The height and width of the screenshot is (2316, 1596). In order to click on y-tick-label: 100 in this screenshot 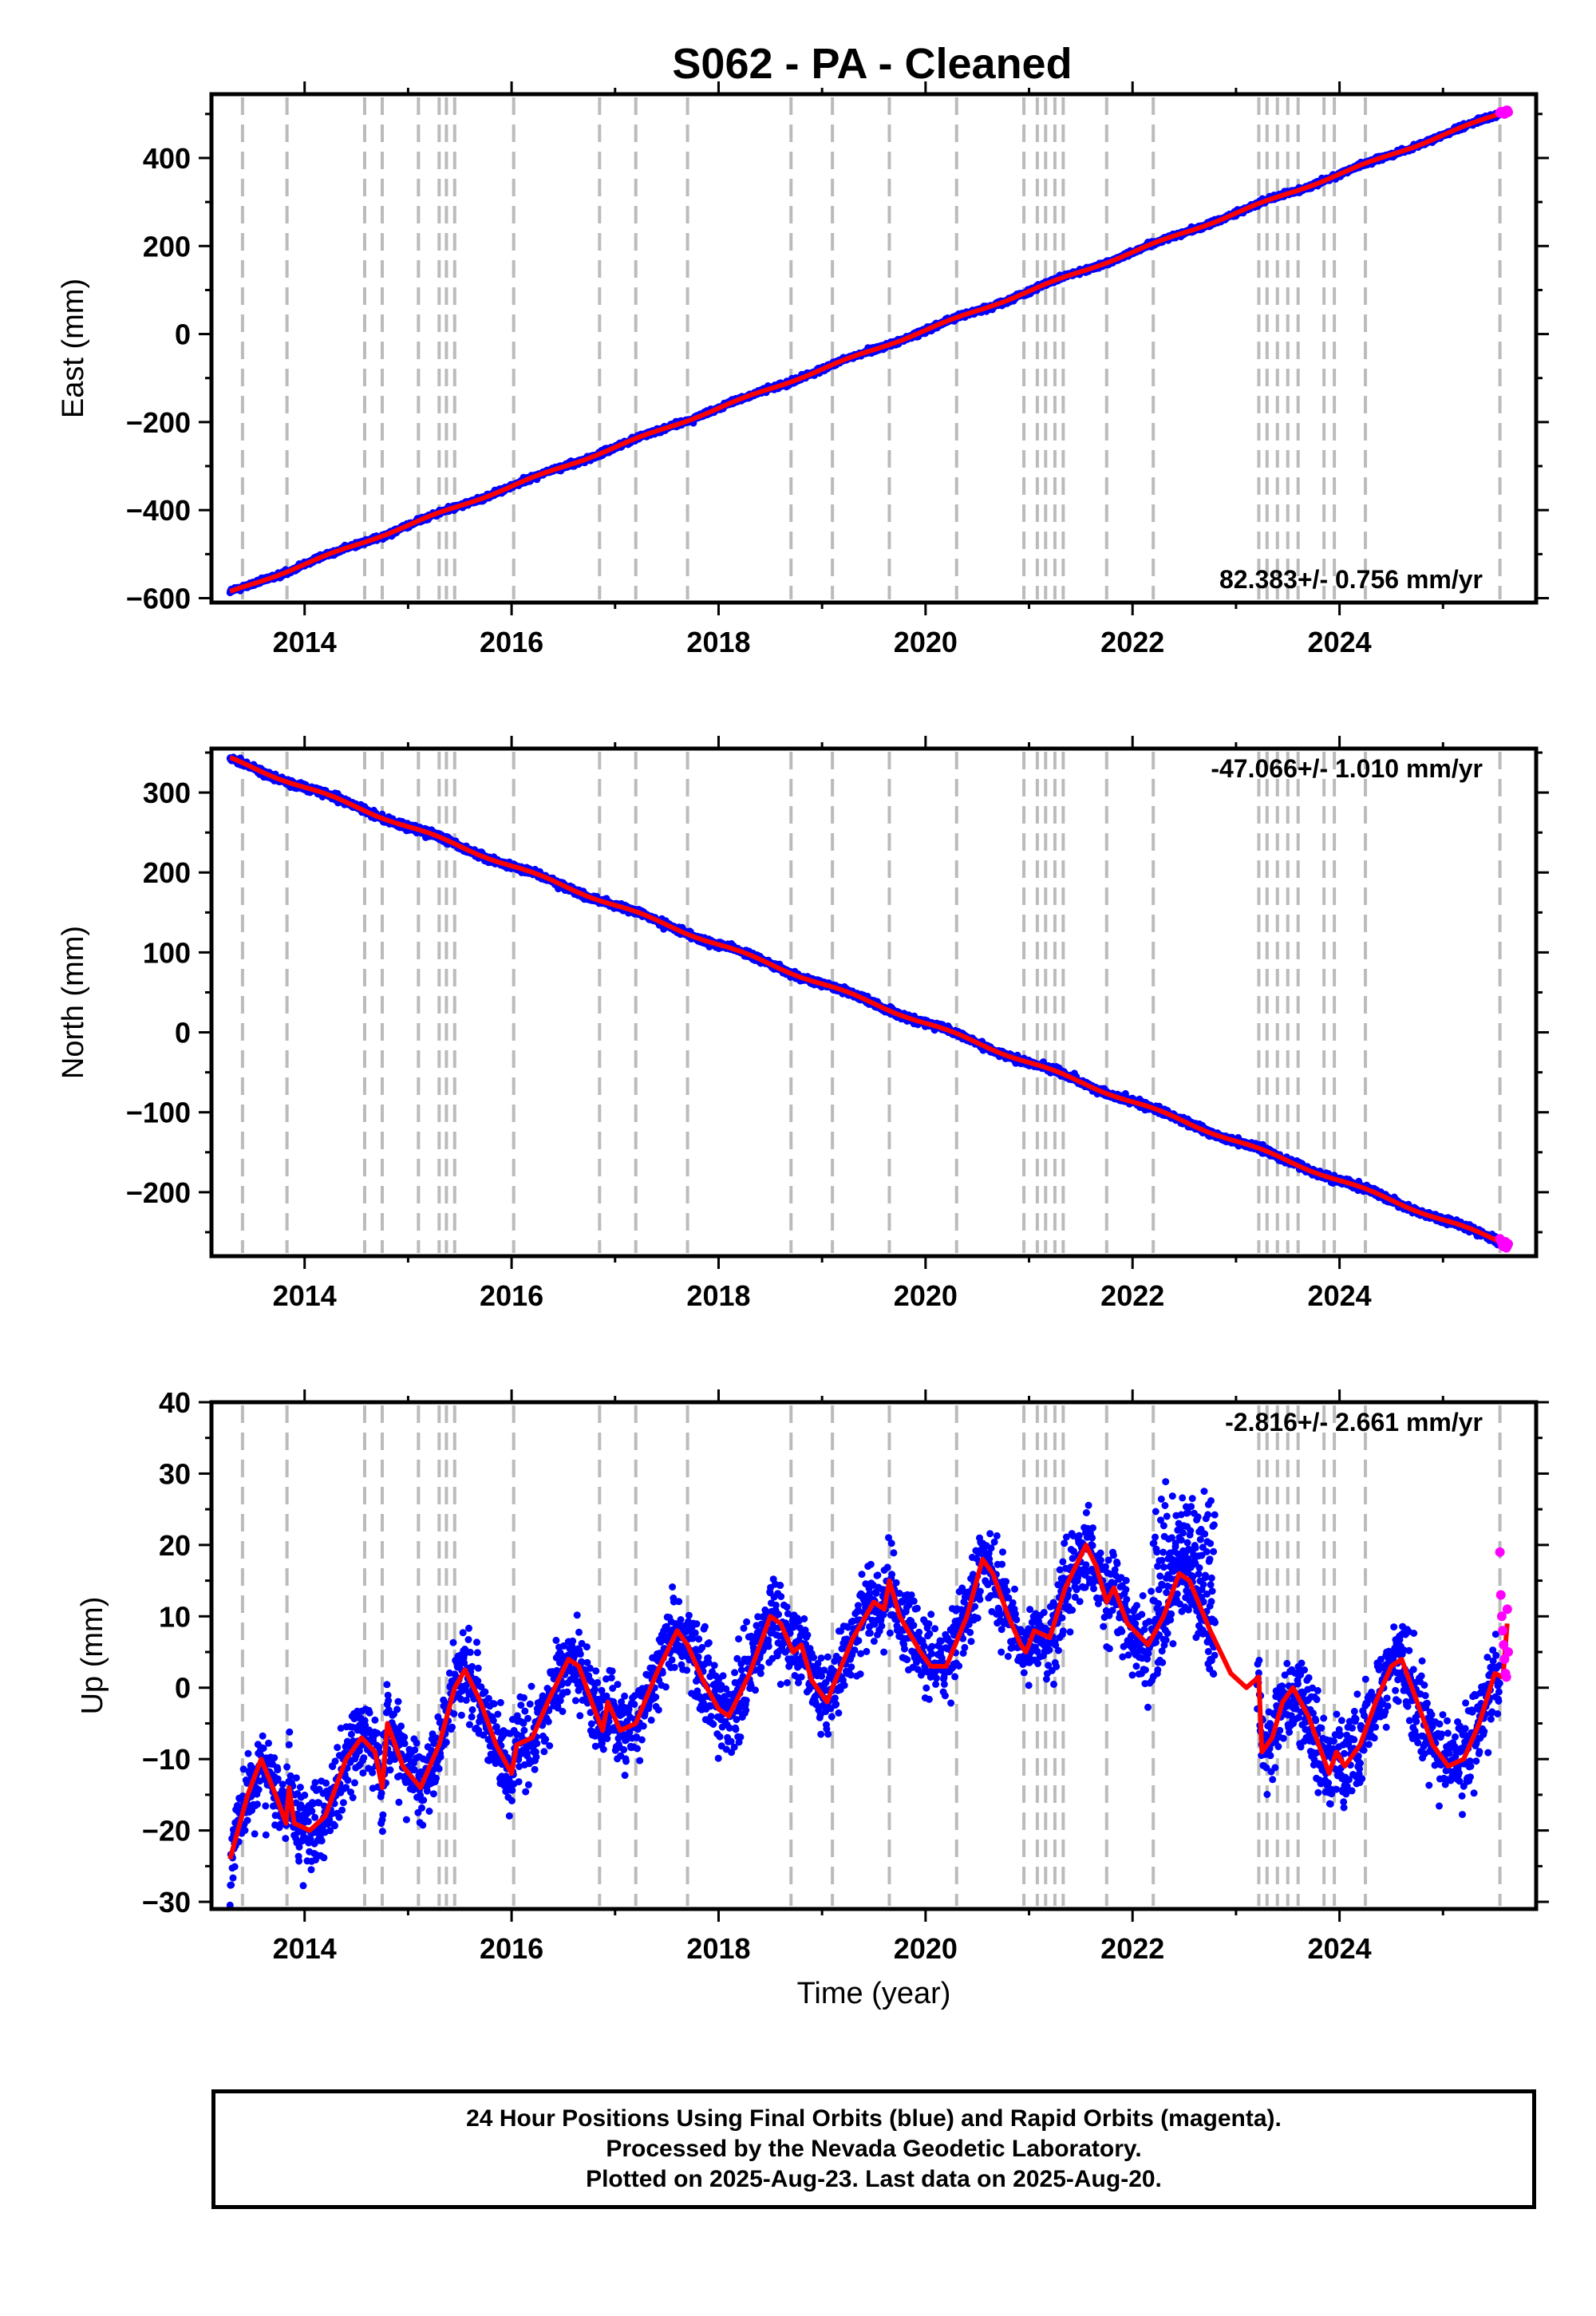, I will do `click(167, 952)`.